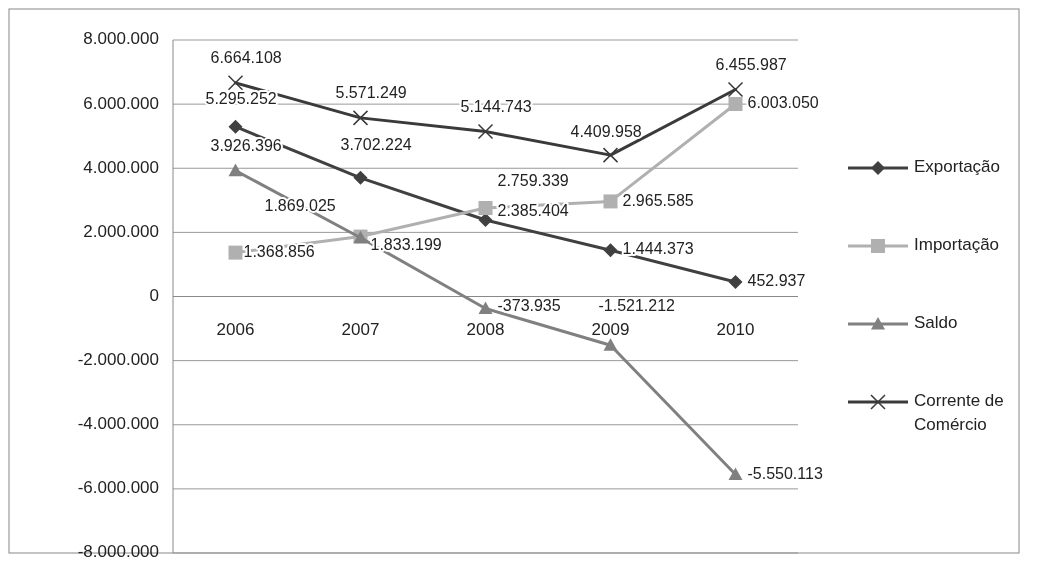 The width and height of the screenshot is (1038, 574). I want to click on y-tick-label: 6.000.000, so click(121, 103).